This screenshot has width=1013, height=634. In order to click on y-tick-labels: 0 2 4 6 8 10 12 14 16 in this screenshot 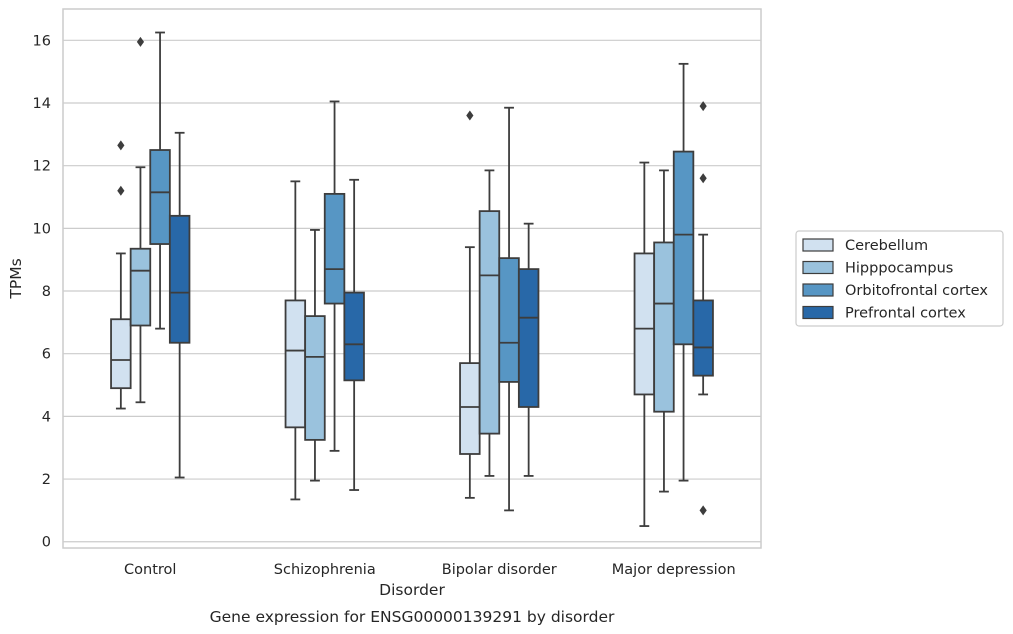, I will do `click(42, 291)`.